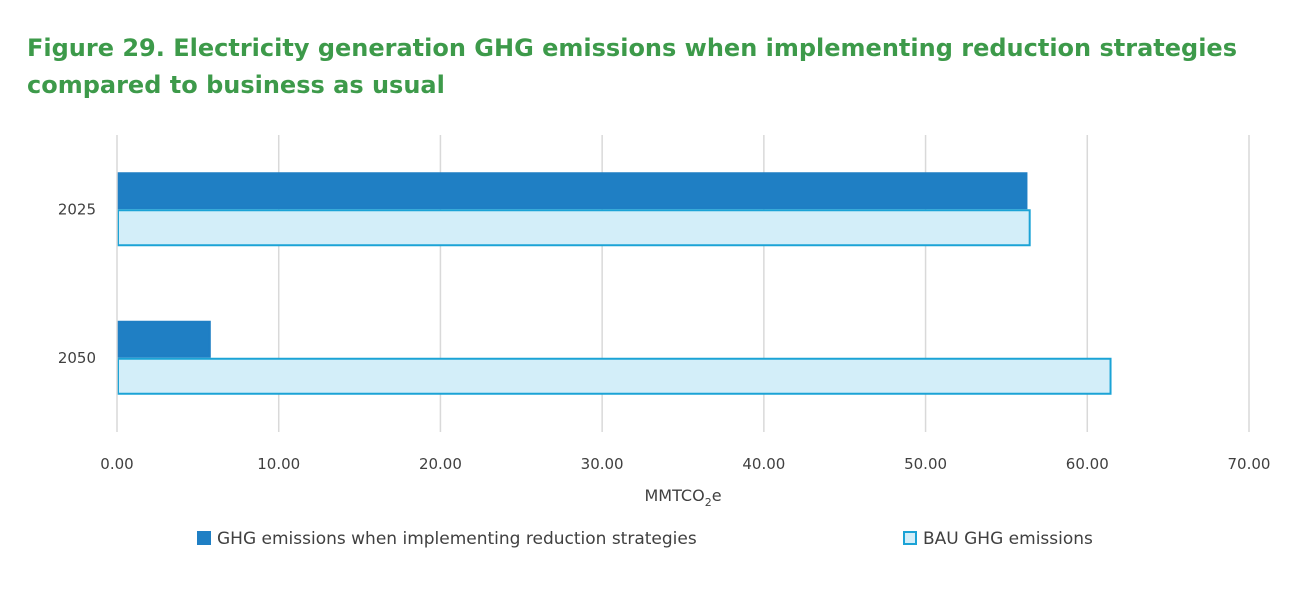  Describe the element at coordinates (682, 497) in the screenshot. I see `x-axis-title: MMTCO2e` at that location.